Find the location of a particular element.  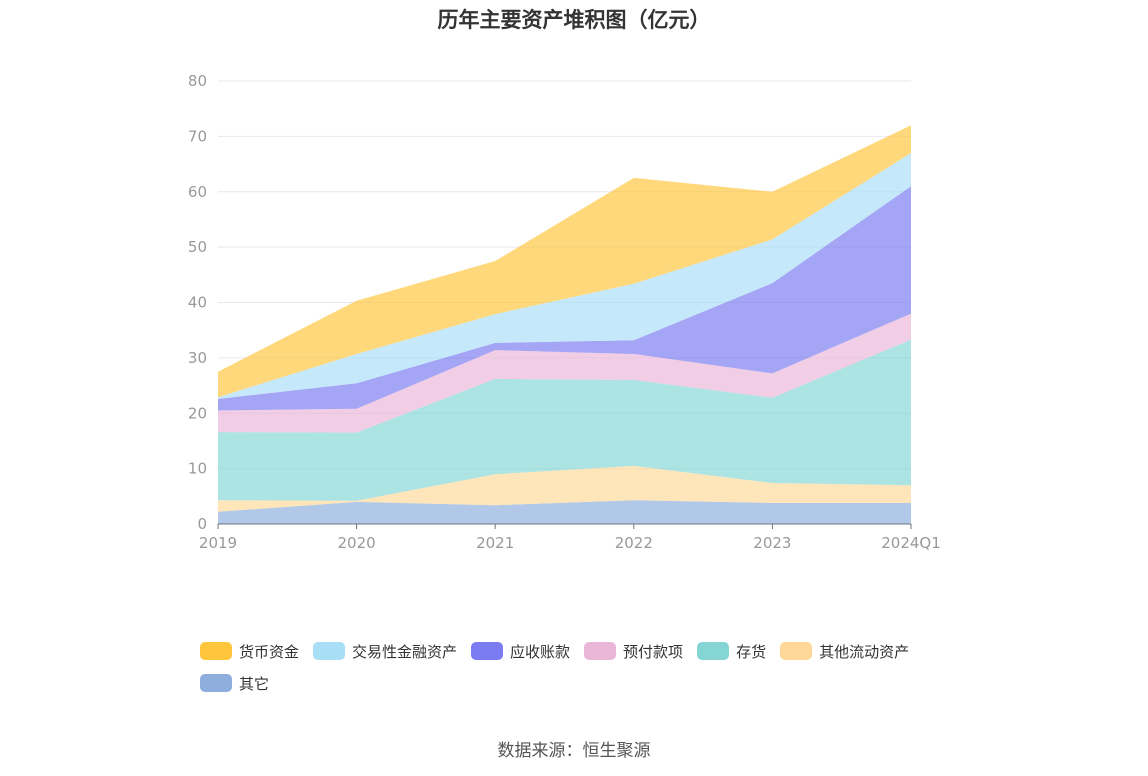

y-tick-label: 20 is located at coordinates (197, 413).